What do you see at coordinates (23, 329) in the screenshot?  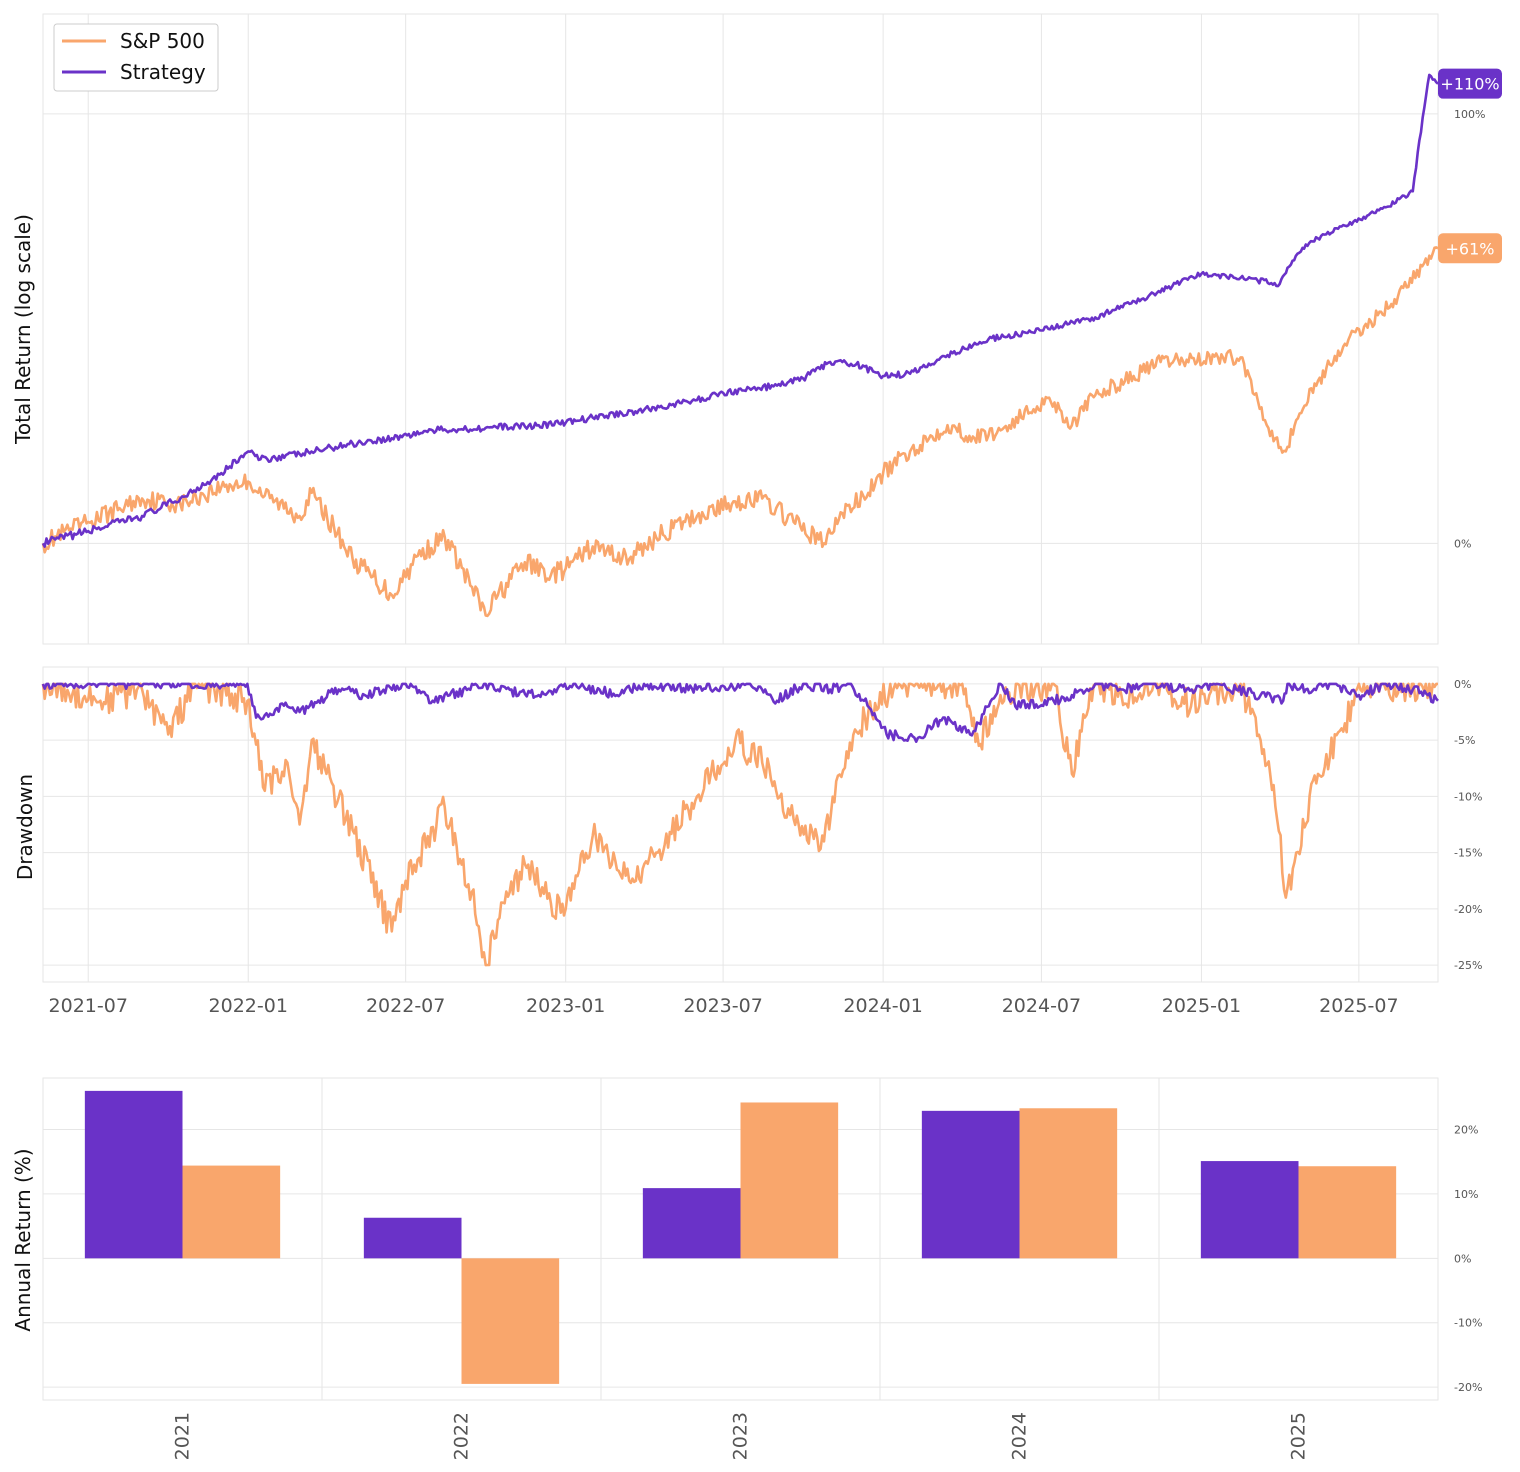 I see `total-return-y-label: Total Return (log scale)` at bounding box center [23, 329].